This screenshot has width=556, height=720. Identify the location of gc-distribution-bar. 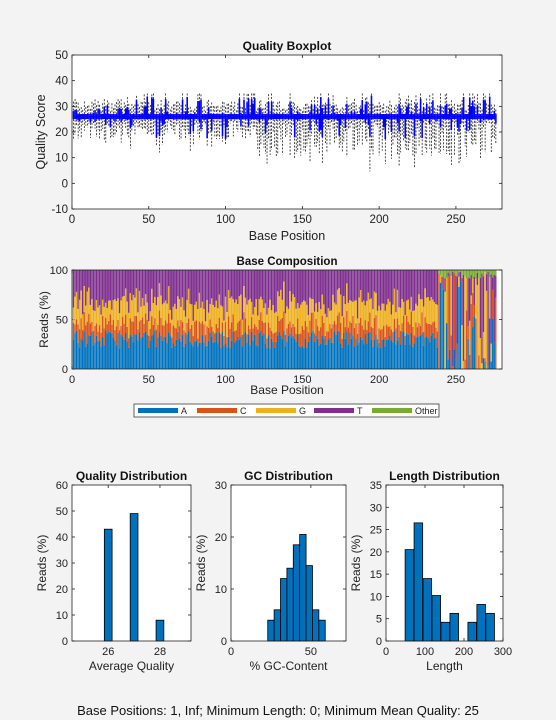
(284, 610).